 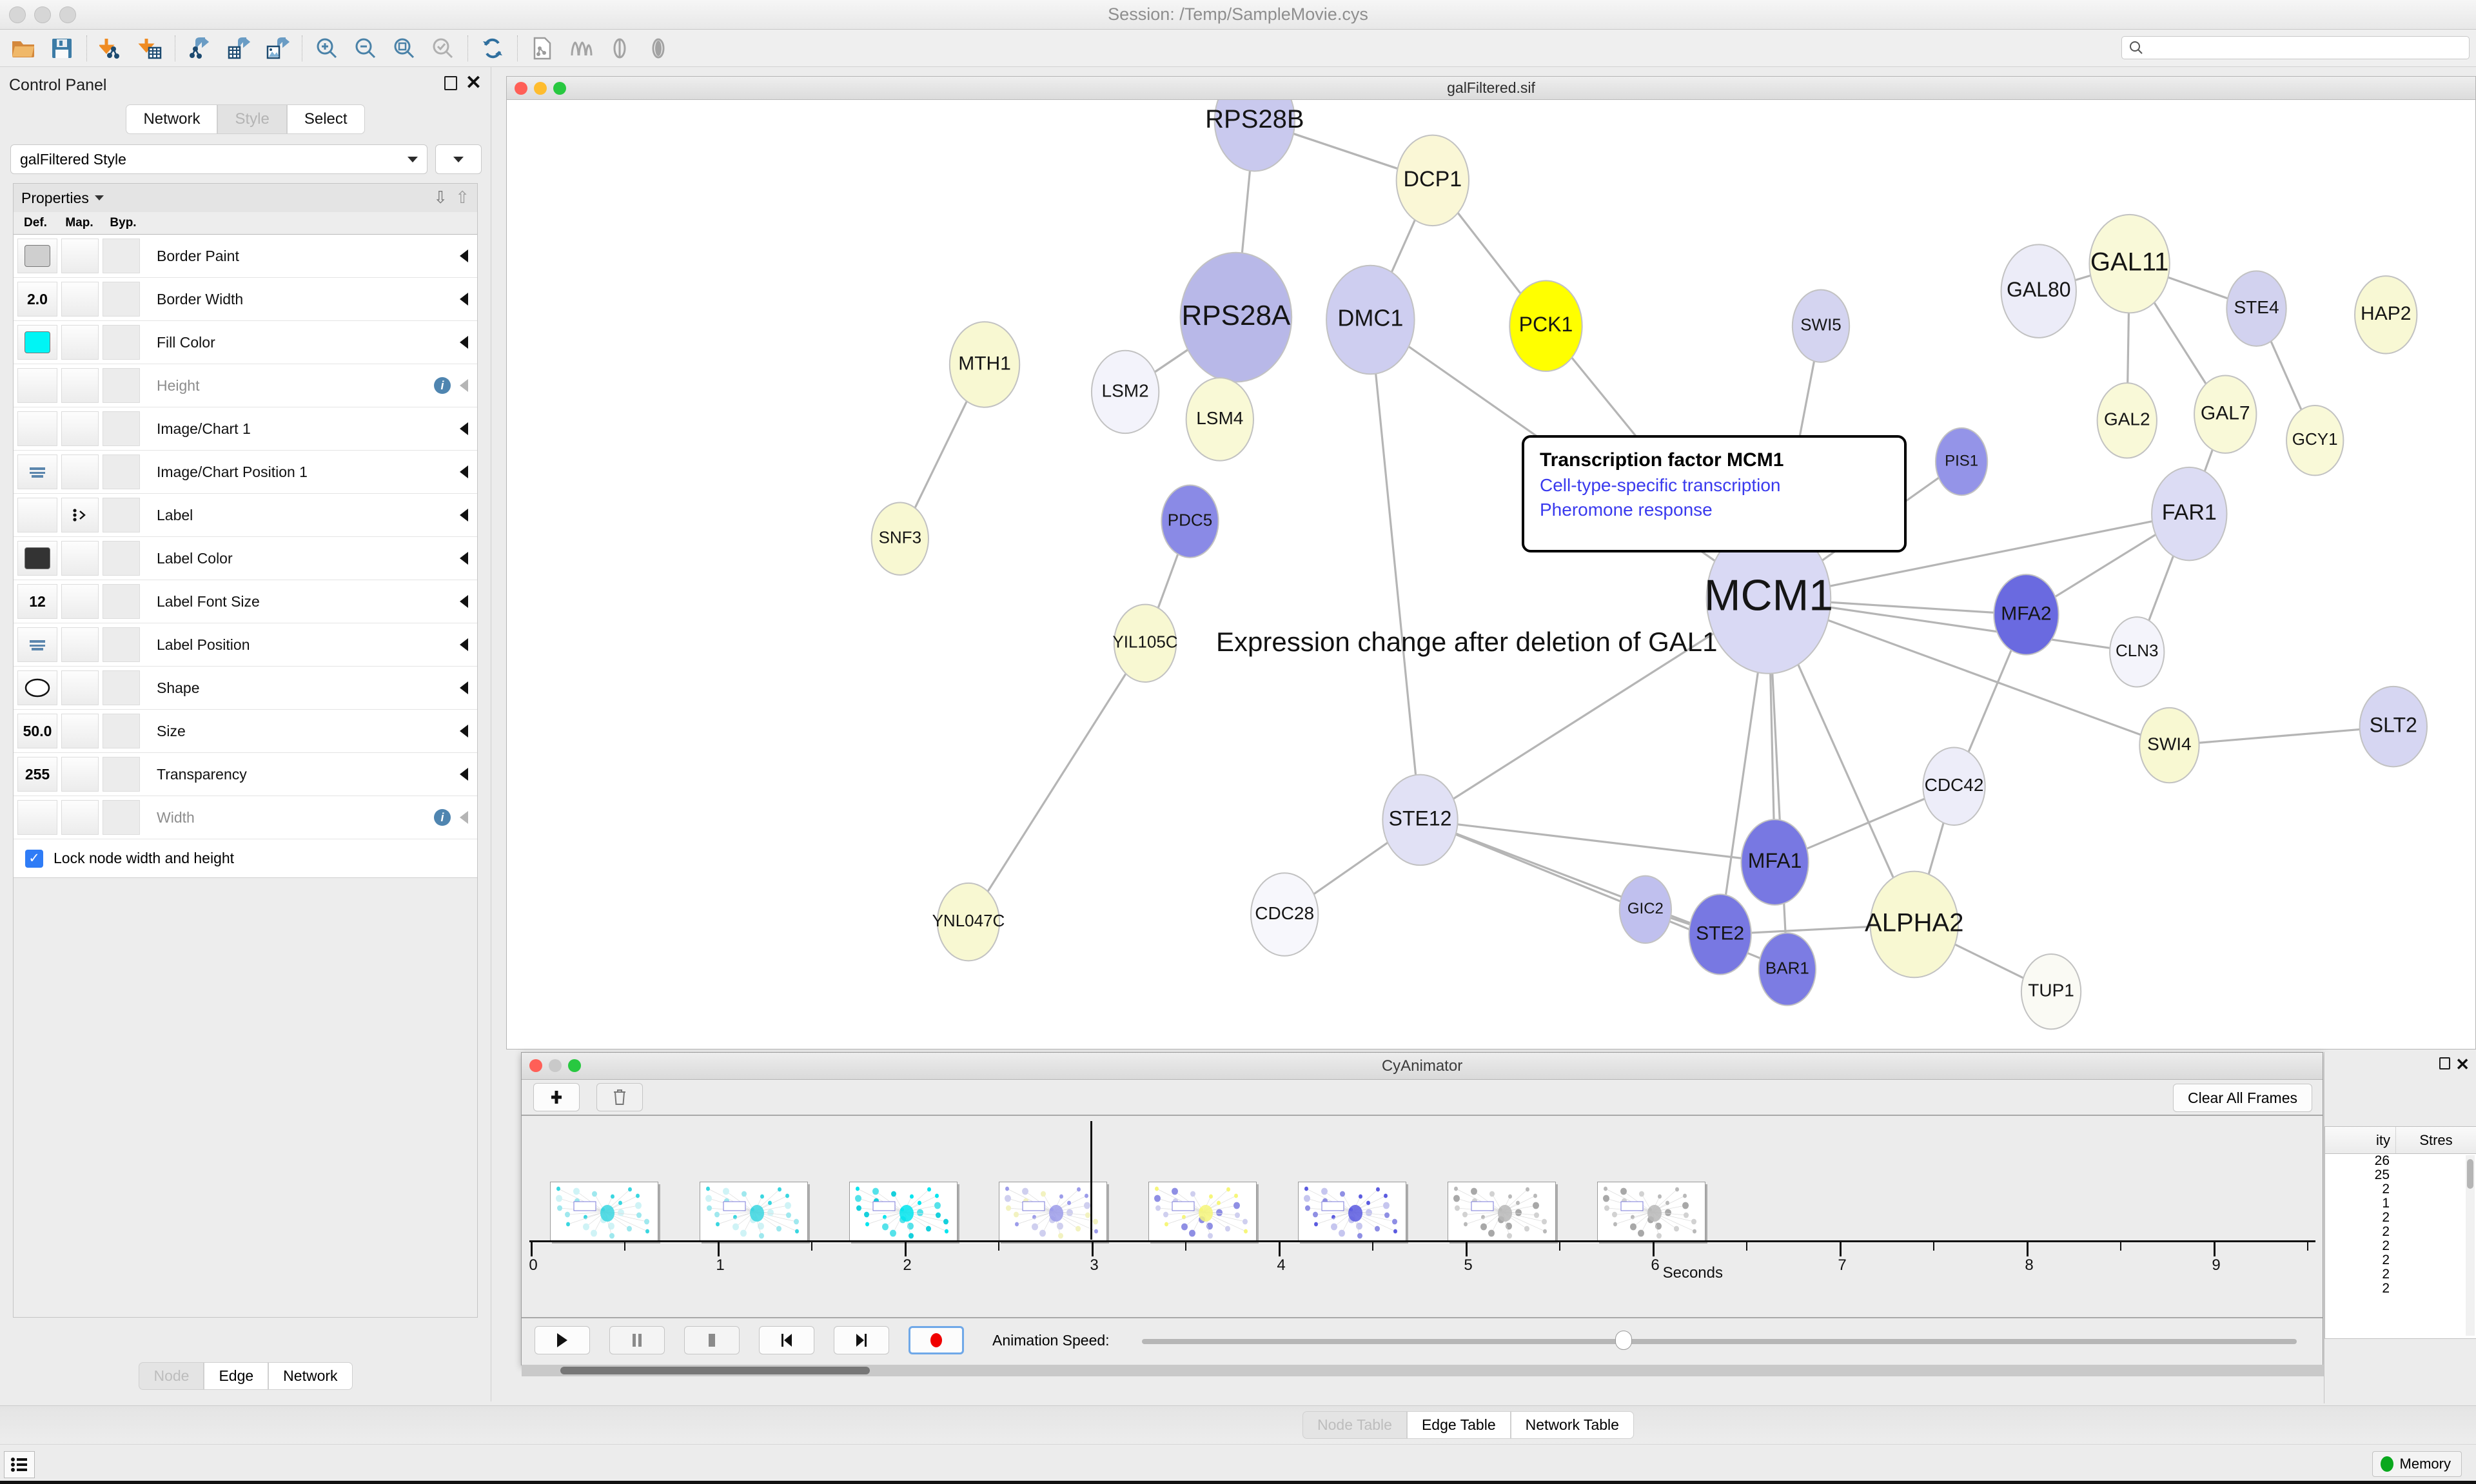 I want to click on style-options-button, so click(x=458, y=159).